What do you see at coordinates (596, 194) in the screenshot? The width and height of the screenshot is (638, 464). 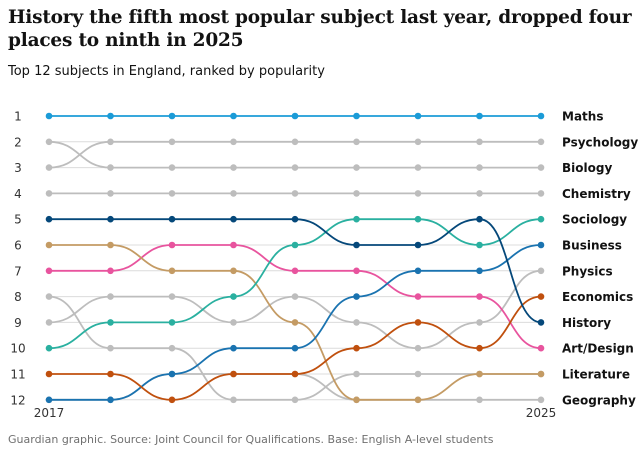 I see `subject-label: Chemistry` at bounding box center [596, 194].